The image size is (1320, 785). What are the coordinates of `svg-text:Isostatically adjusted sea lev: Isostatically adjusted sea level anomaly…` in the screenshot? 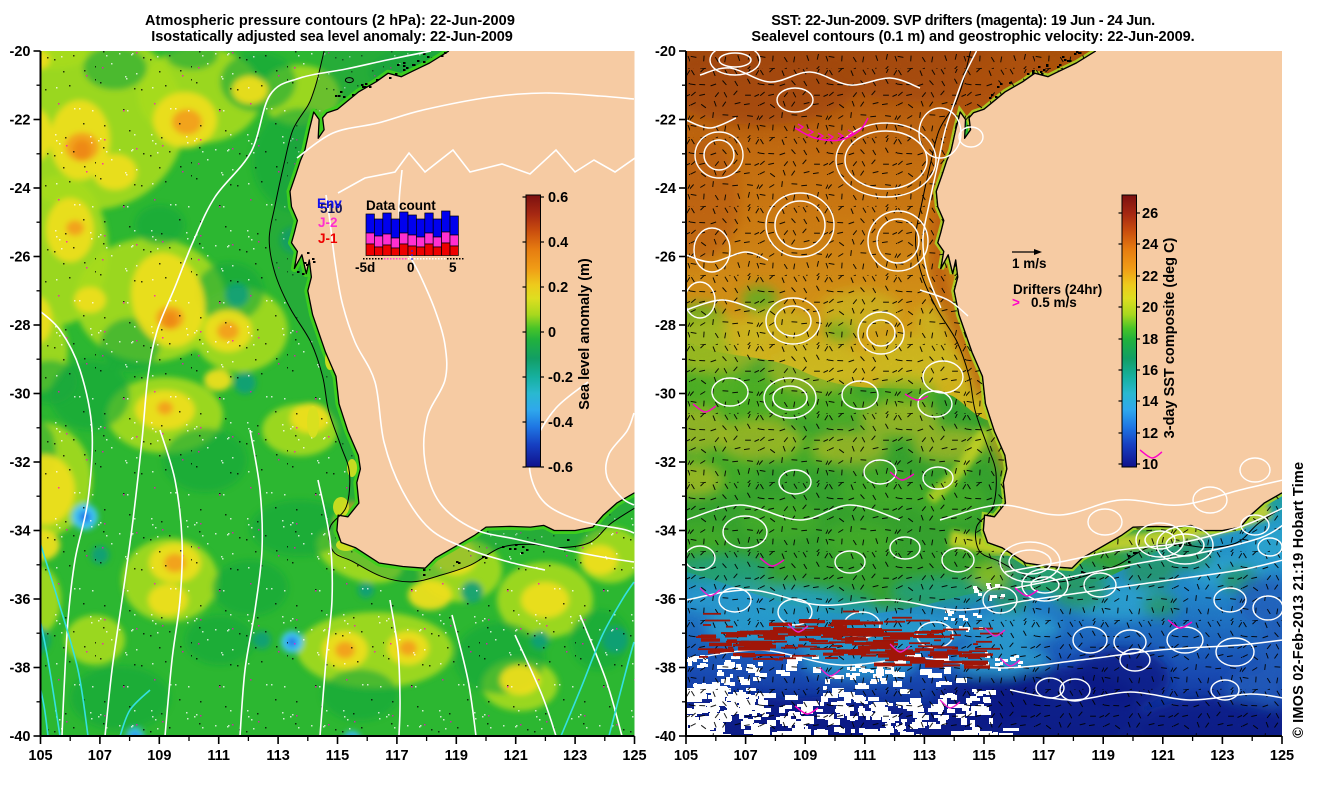 It's located at (331, 37).